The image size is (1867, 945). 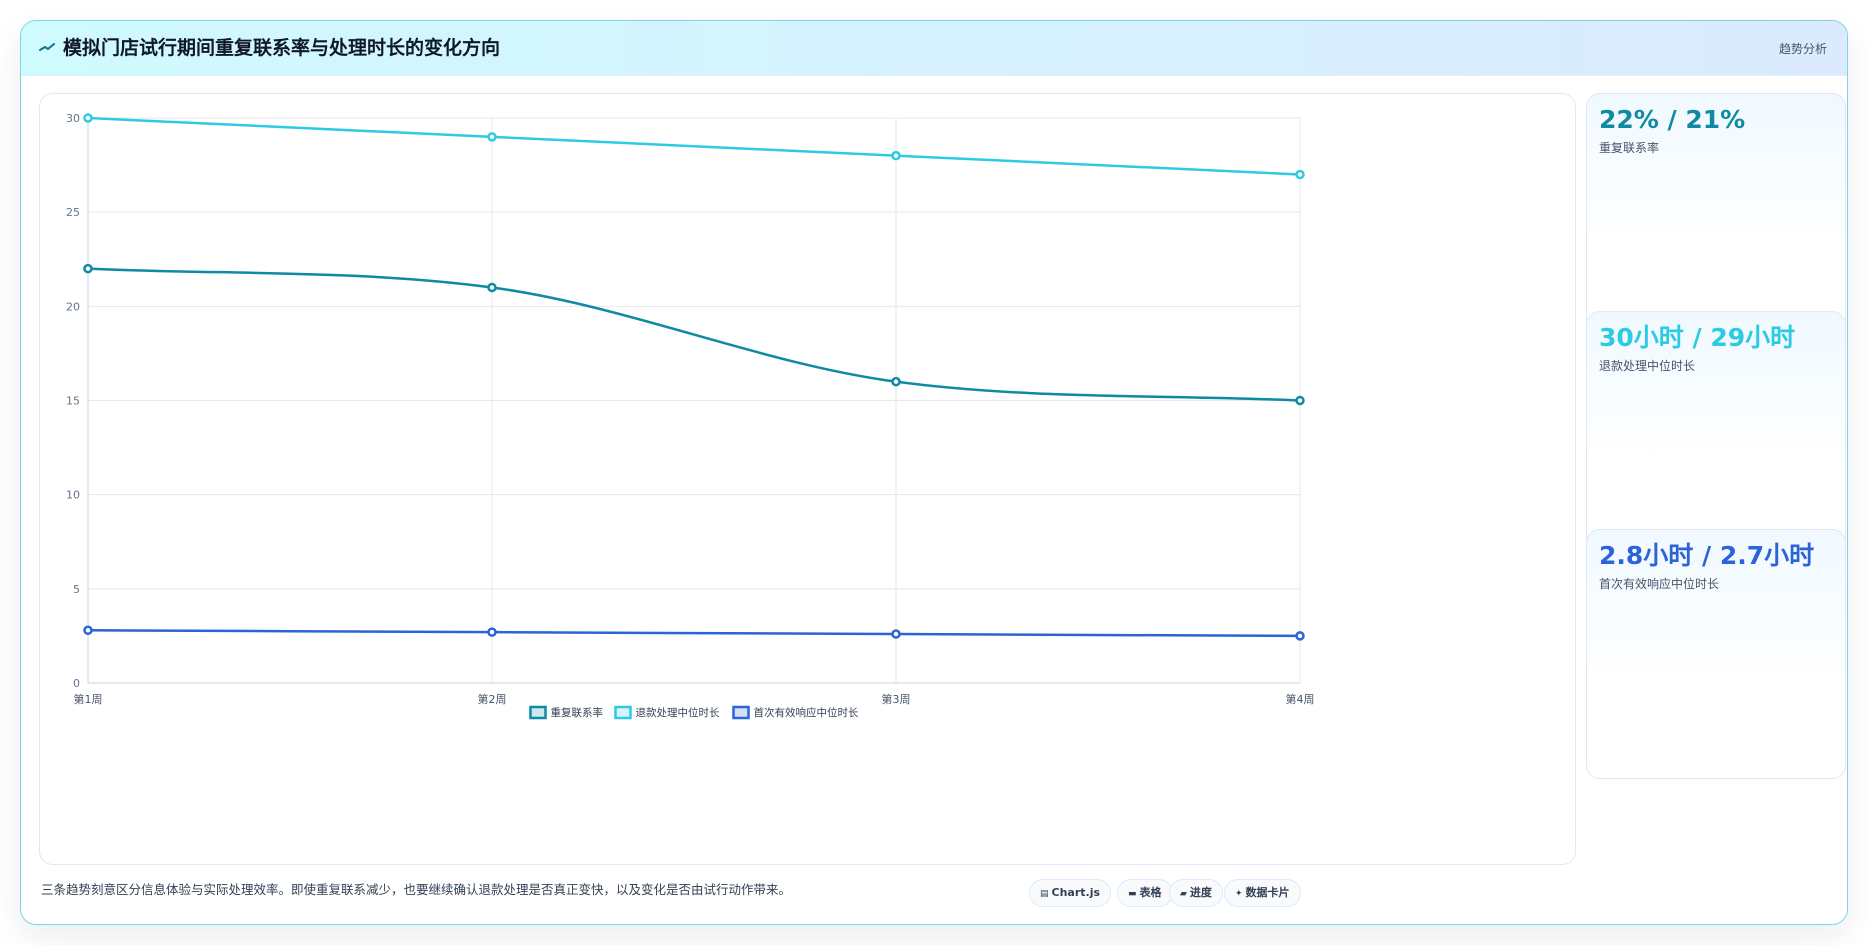 What do you see at coordinates (934, 48) in the screenshot?
I see `card-header: 模拟门店试行期间重复联系率与处理时长的变化方向 趋势分析` at bounding box center [934, 48].